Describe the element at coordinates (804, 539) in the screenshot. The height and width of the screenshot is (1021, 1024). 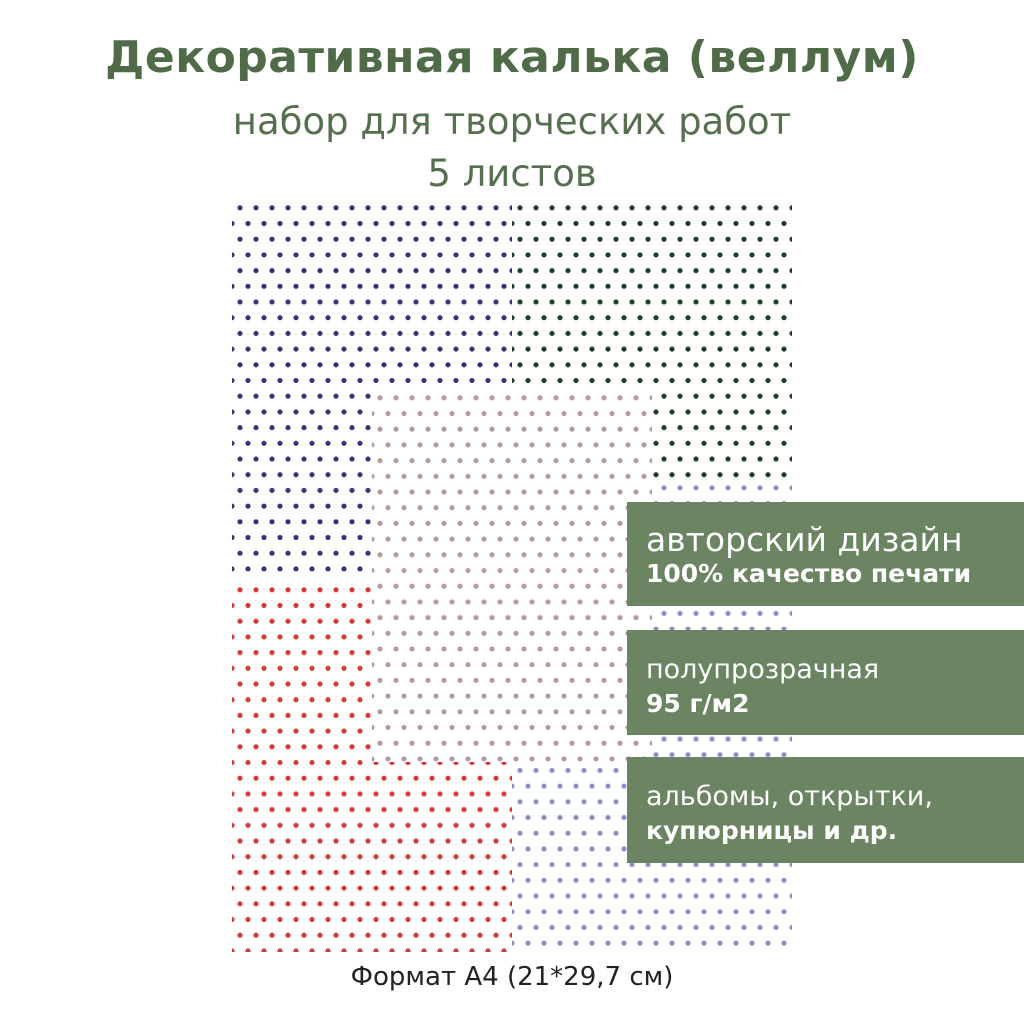
I see `feature-line: авторский дизайн` at that location.